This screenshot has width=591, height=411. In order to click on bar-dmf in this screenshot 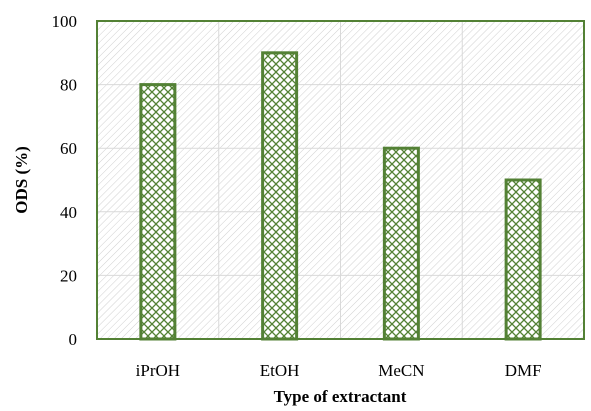, I will do `click(523, 259)`.